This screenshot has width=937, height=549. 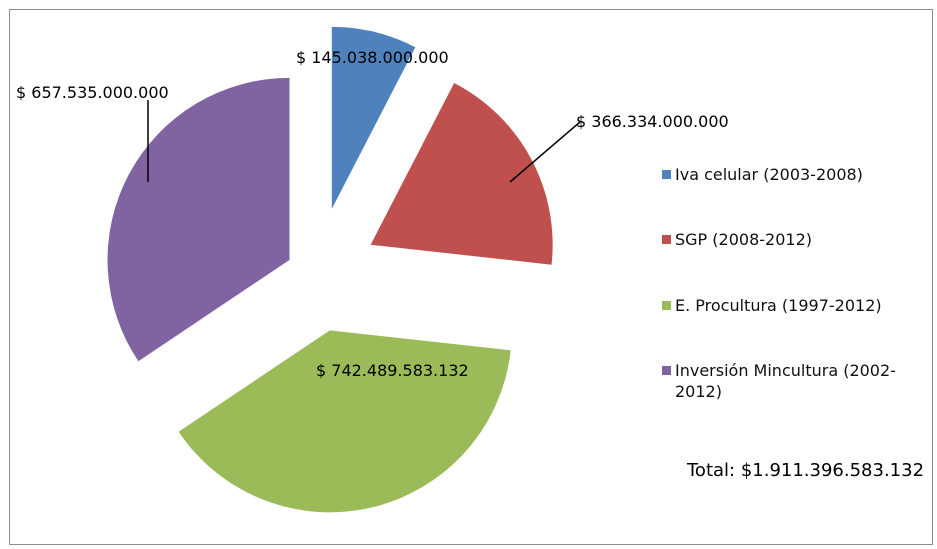 I want to click on legend-item-mincultura: Inversión Mincultura (2002-2012), so click(x=794, y=381).